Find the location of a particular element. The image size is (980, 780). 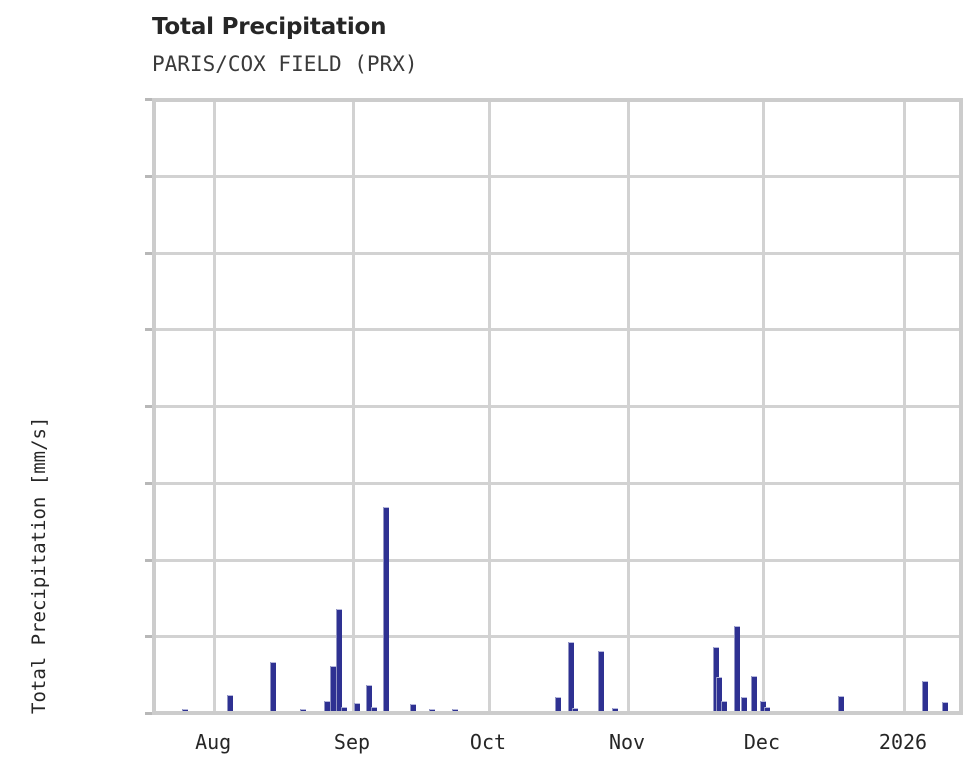

plot-border-left is located at coordinates (154, 406).